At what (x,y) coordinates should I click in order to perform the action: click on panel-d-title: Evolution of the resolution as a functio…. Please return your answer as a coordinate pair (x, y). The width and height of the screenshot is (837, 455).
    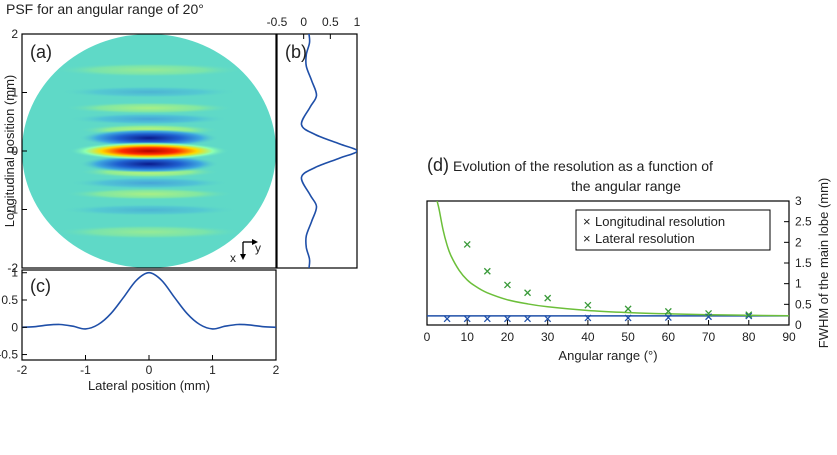
    Looking at the image, I should click on (583, 166).